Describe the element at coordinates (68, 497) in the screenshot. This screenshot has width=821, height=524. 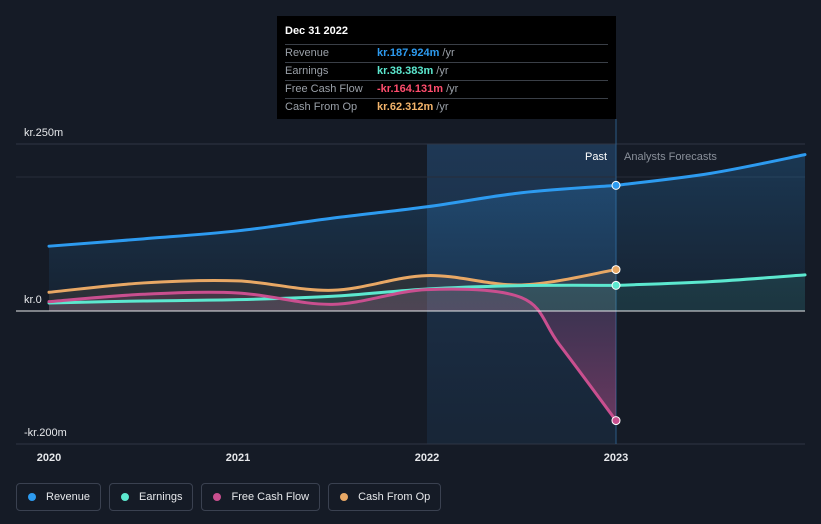
I see `legend-label: Revenue` at that location.